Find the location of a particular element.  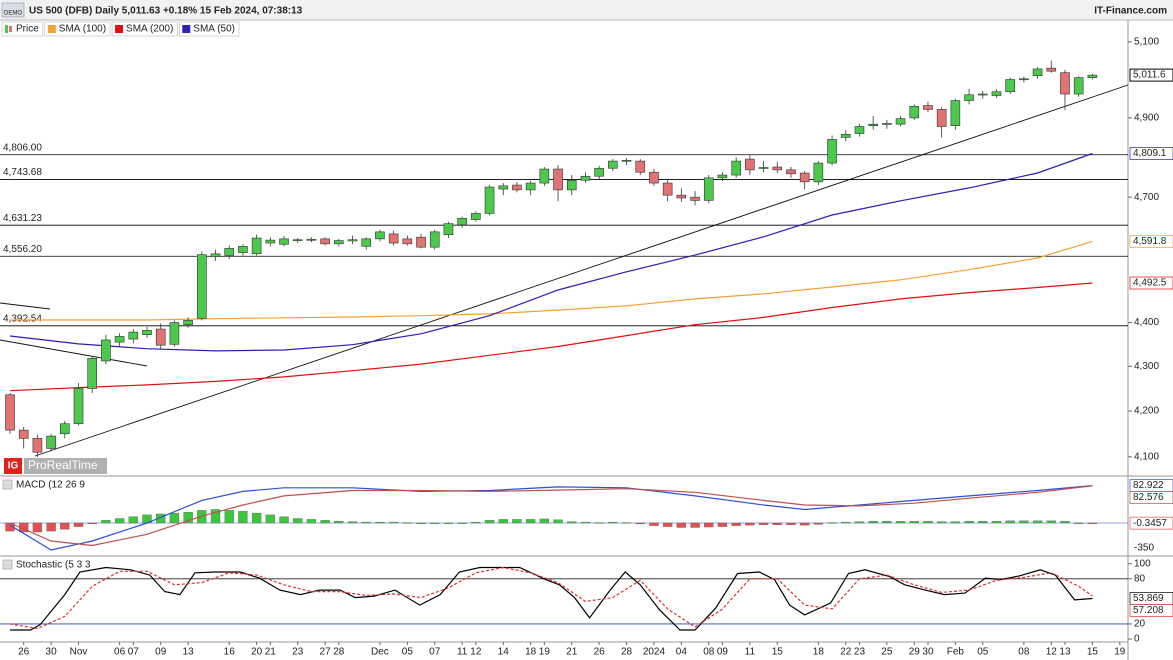

legend-label: SMA (50) is located at coordinates (214, 29).